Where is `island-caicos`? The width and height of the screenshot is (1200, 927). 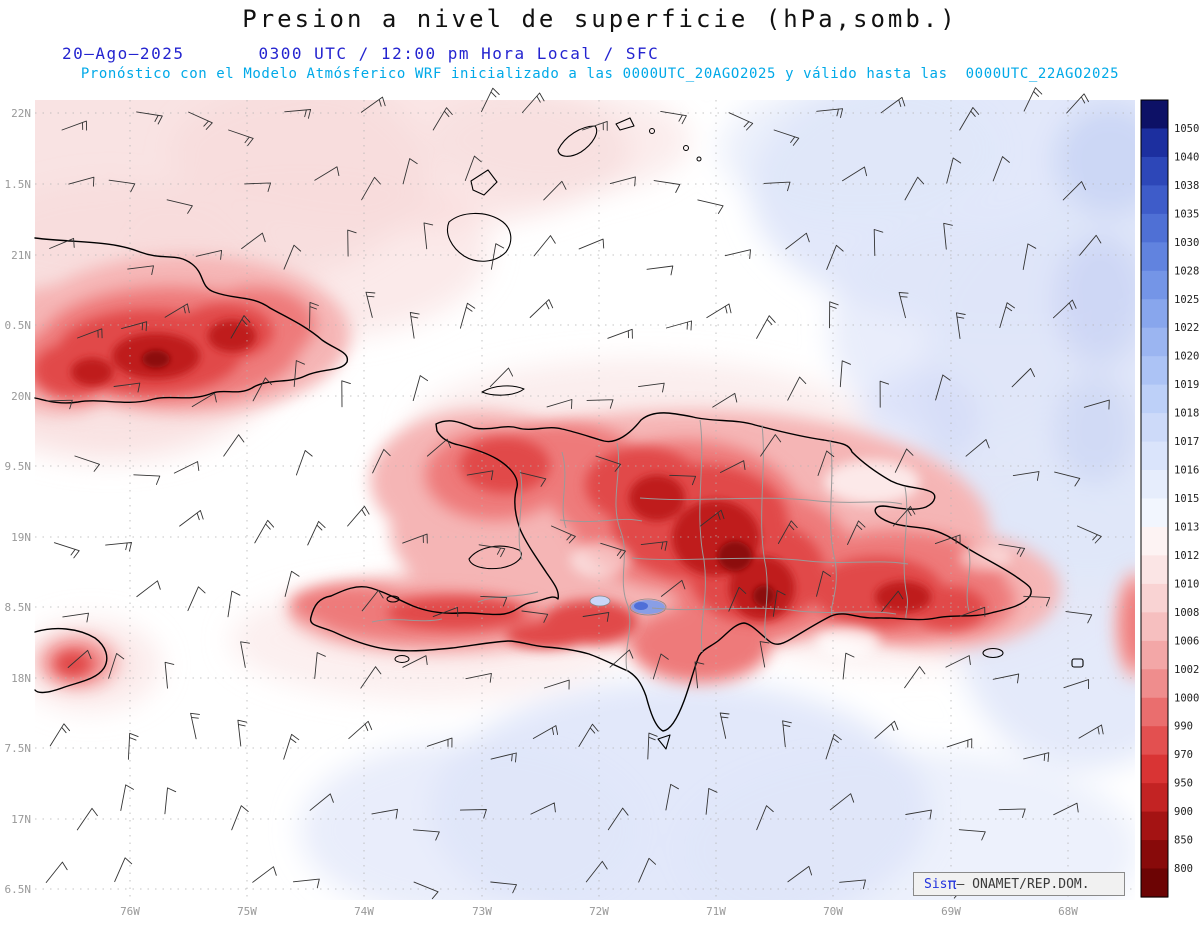
island-caicos is located at coordinates (577, 141).